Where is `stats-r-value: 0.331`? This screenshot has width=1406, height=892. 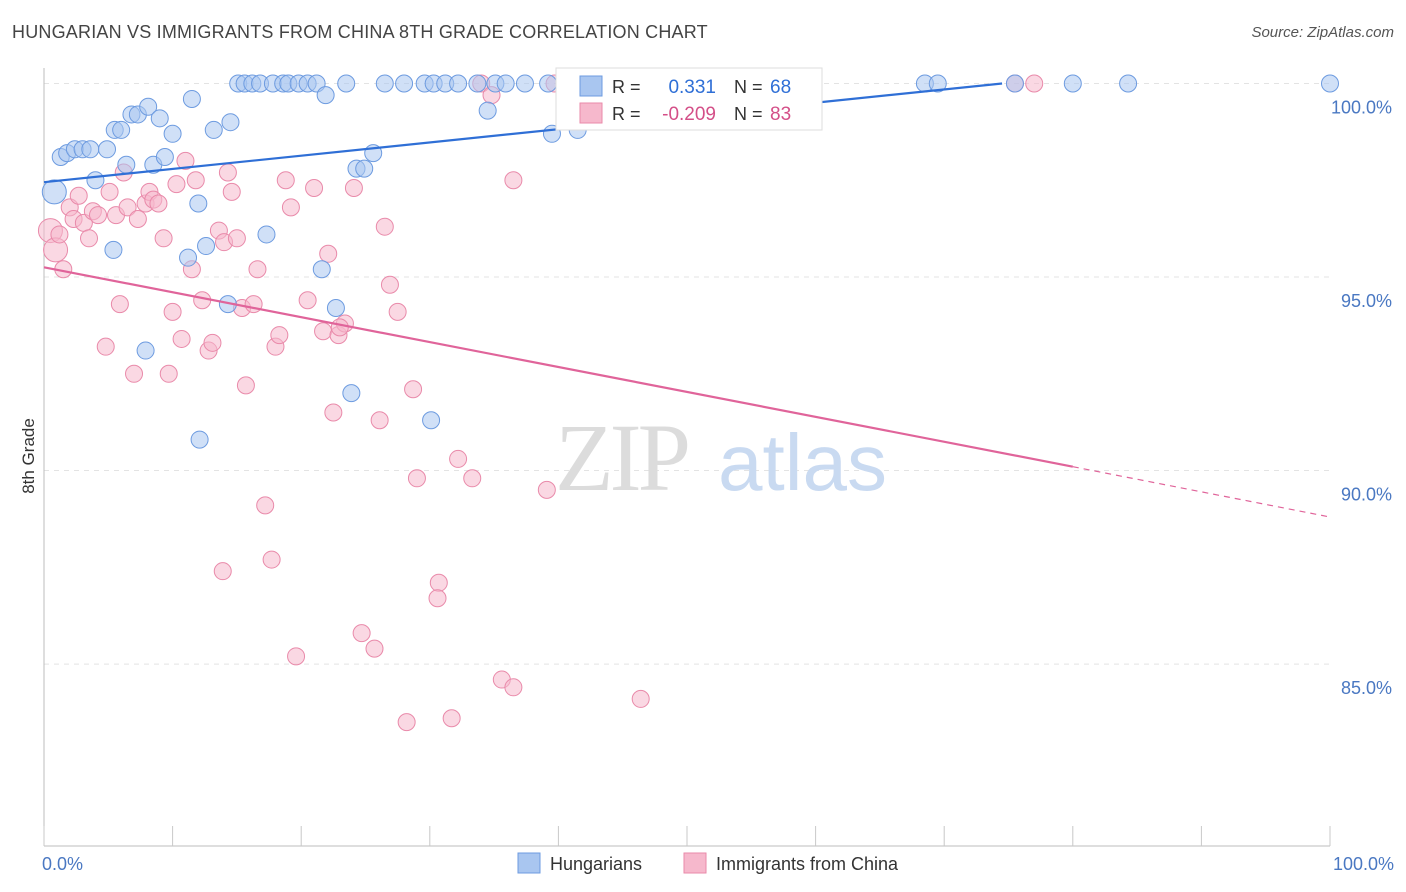
stats-r-value: 0.331 is located at coordinates (692, 87).